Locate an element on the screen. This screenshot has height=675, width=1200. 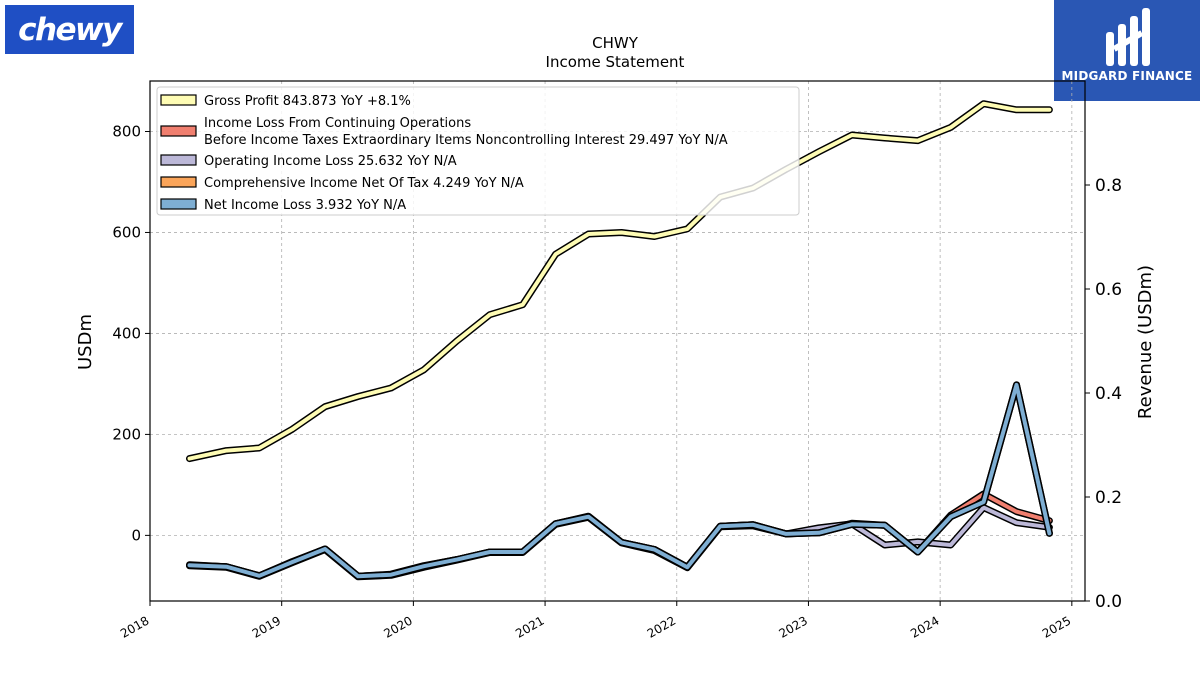
x-tick-label: 2021 is located at coordinates (529, 626).